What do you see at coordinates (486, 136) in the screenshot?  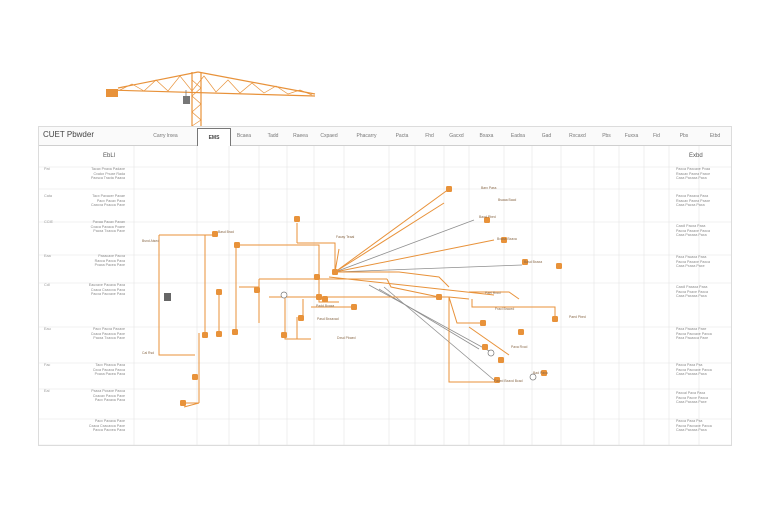 I see `header-column: Bxaxa` at bounding box center [486, 136].